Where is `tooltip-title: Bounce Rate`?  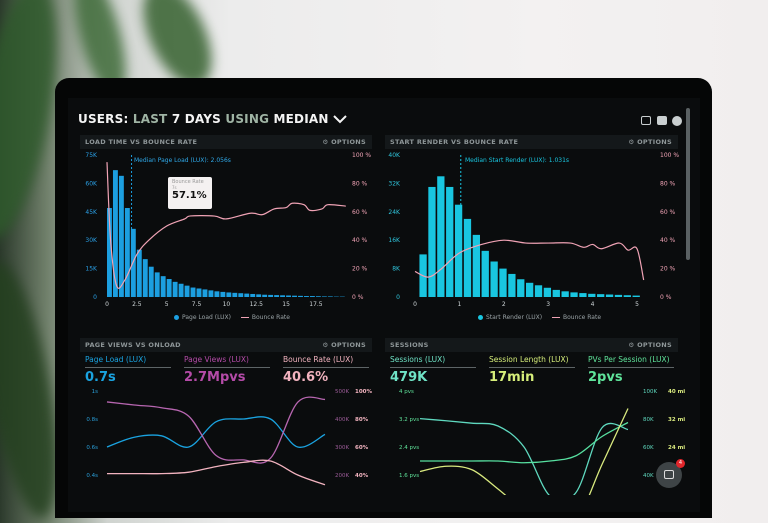 tooltip-title: Bounce Rate is located at coordinates (190, 182).